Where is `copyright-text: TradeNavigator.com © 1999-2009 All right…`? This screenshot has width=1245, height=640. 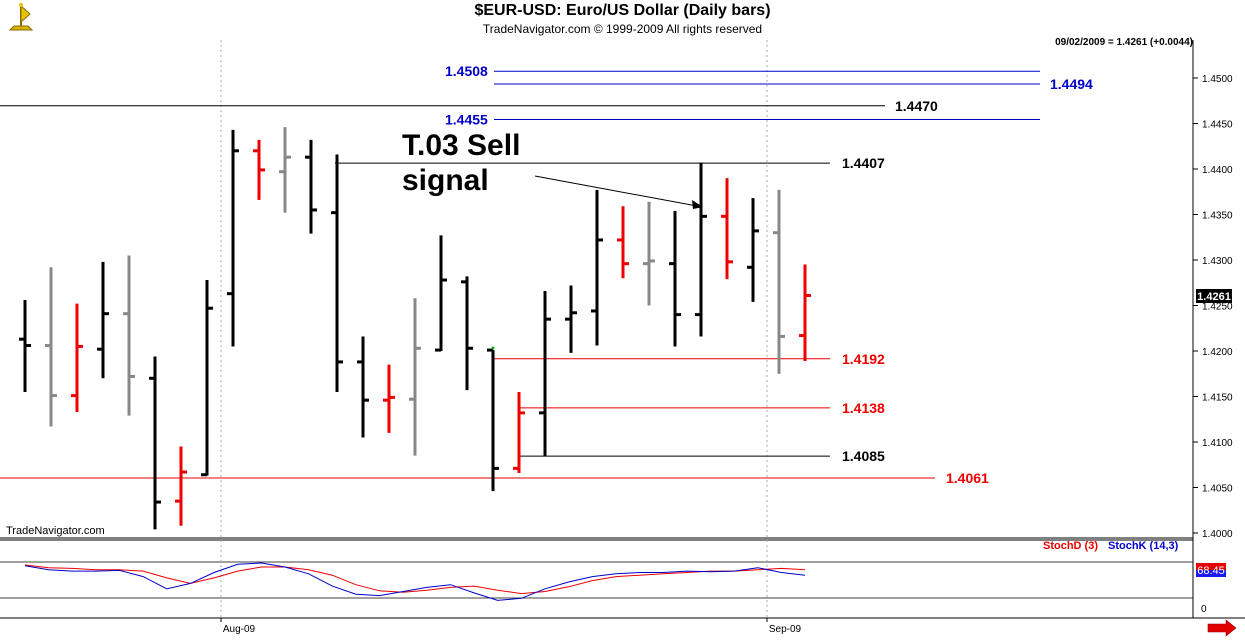 copyright-text: TradeNavigator.com © 1999-2009 All right… is located at coordinates (622, 29).